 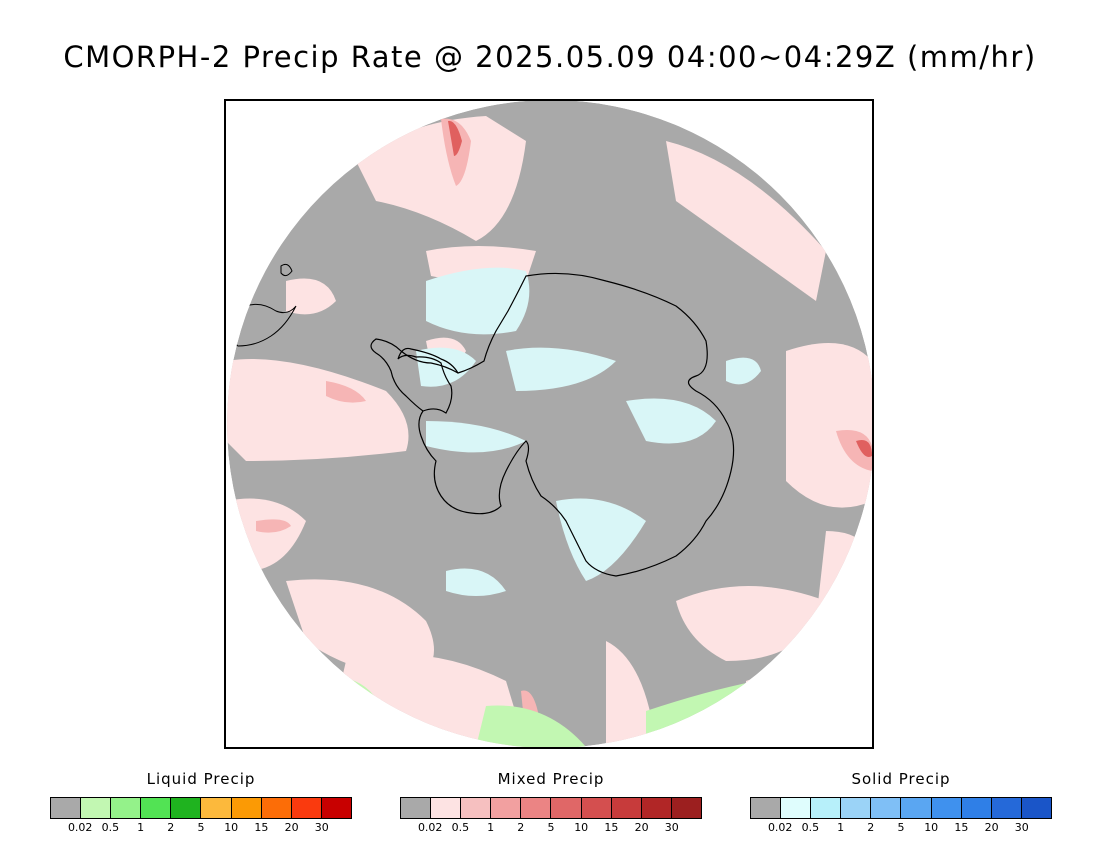 What do you see at coordinates (551, 779) in the screenshot?
I see `legend-title-mixed: Mixed Precip` at bounding box center [551, 779].